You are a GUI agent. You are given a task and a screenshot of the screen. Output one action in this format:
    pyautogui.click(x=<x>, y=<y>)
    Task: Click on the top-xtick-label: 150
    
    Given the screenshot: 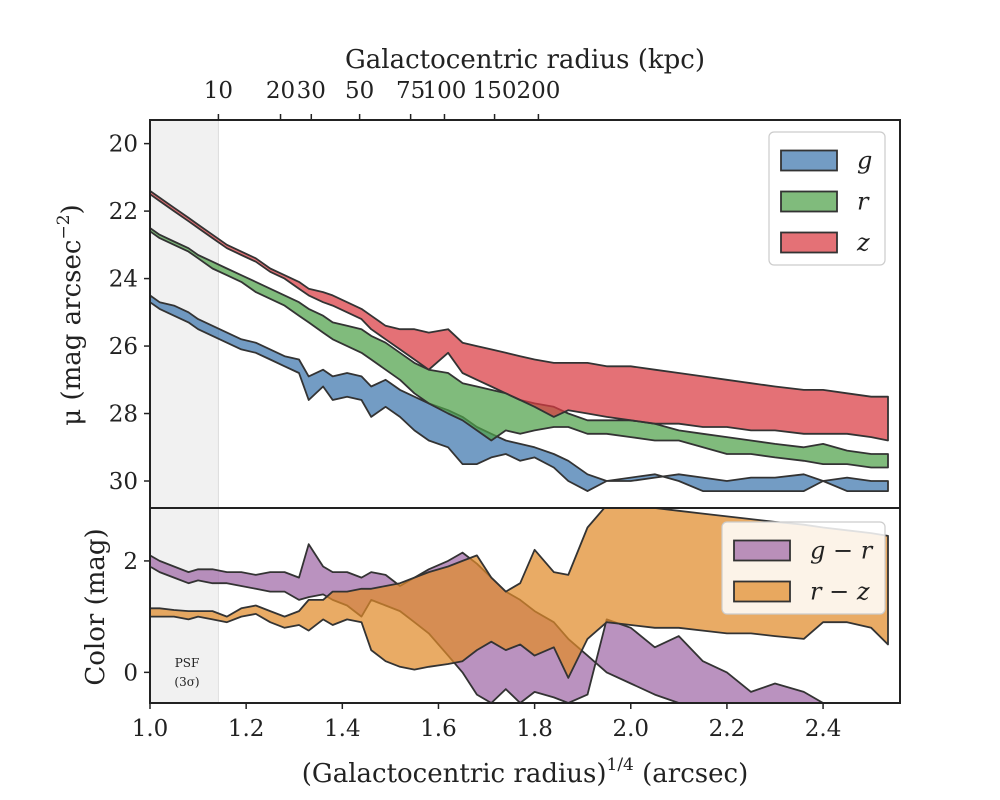 What is the action you would take?
    pyautogui.click(x=495, y=91)
    